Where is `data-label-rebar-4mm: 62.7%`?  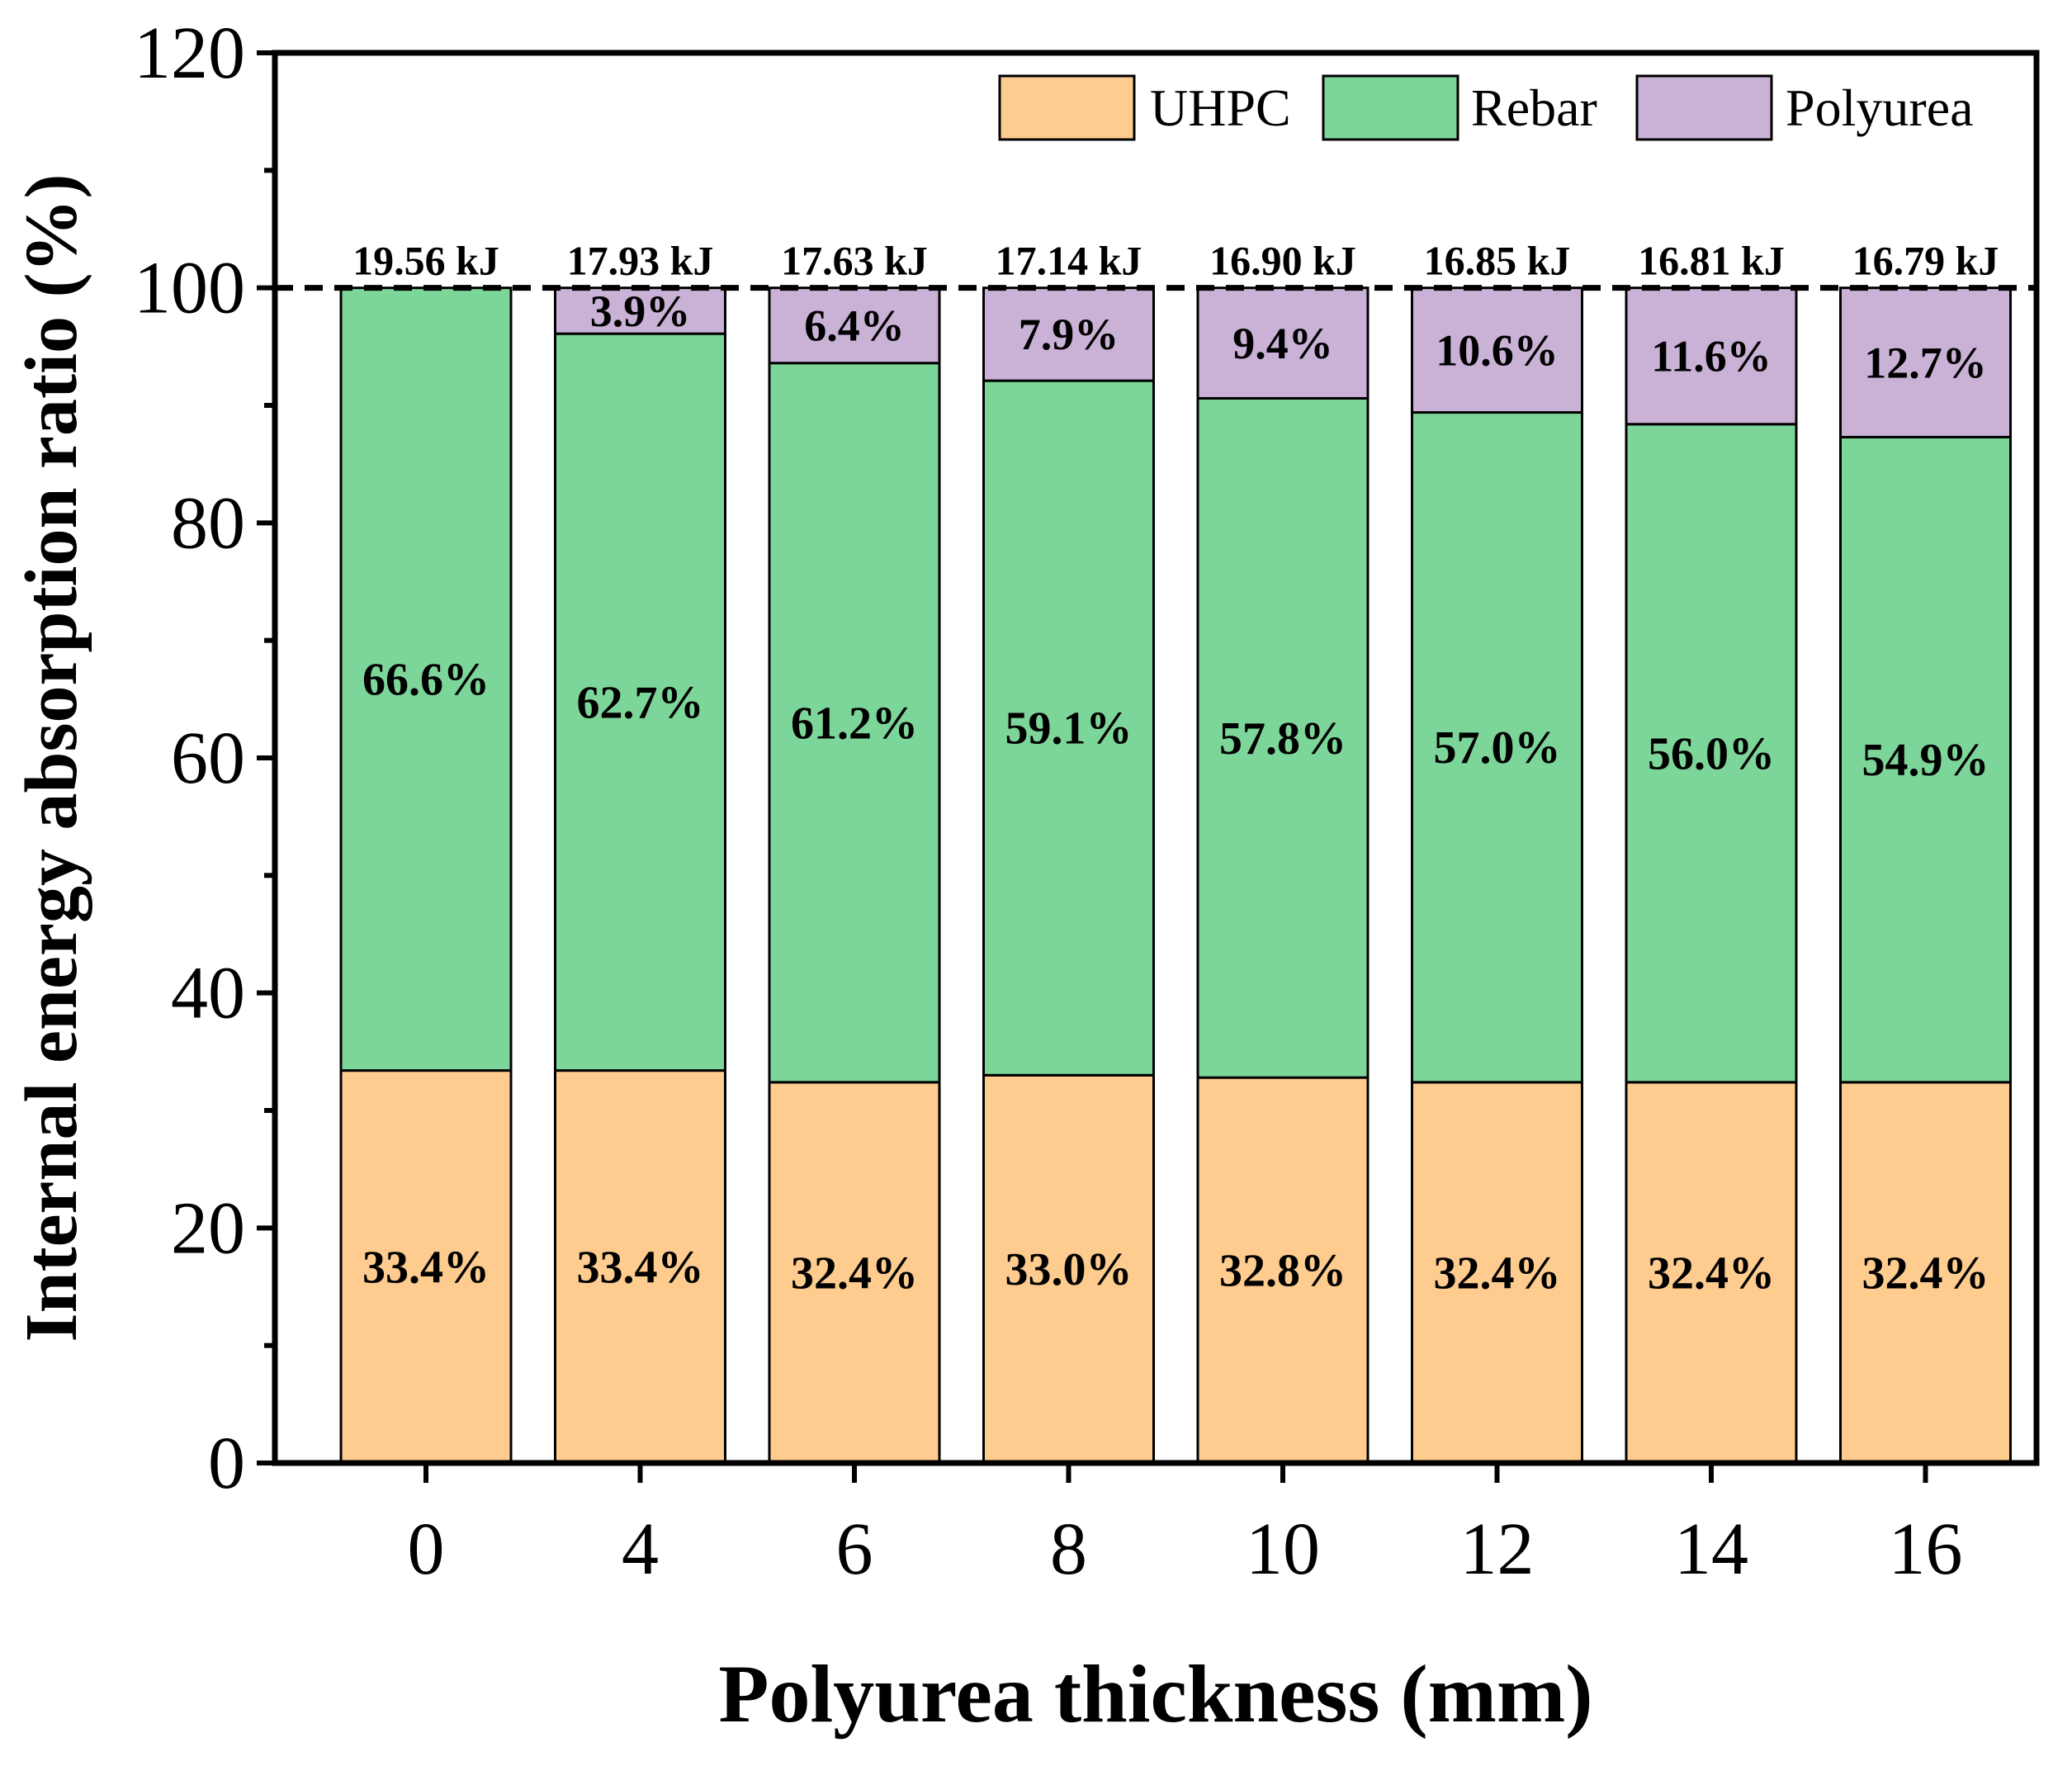
data-label-rebar-4mm: 62.7% is located at coordinates (640, 702).